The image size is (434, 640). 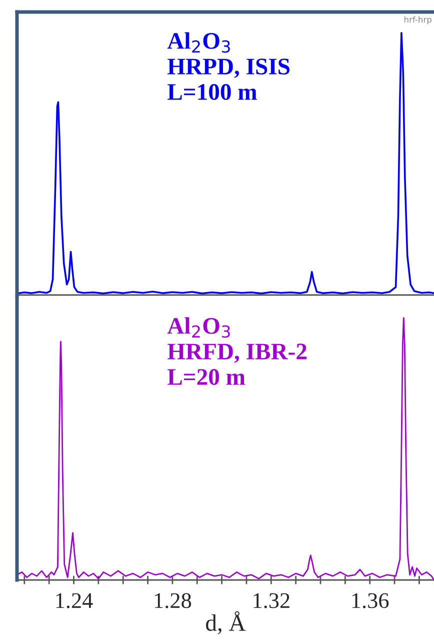 What do you see at coordinates (226, 622) in the screenshot?
I see `x-axis-title: d, Å` at bounding box center [226, 622].